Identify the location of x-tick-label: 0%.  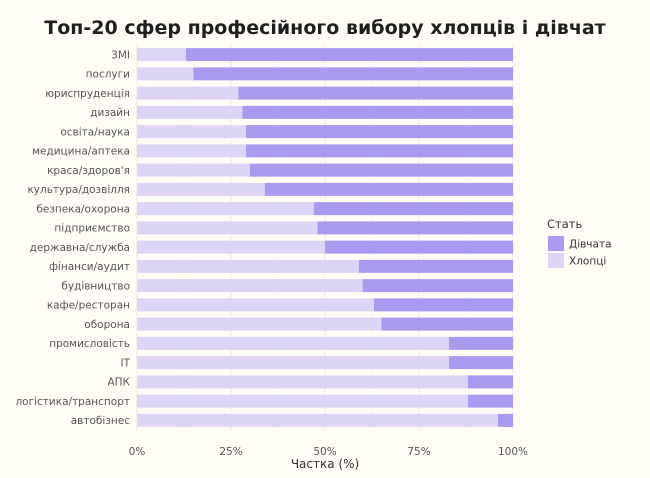
(137, 452).